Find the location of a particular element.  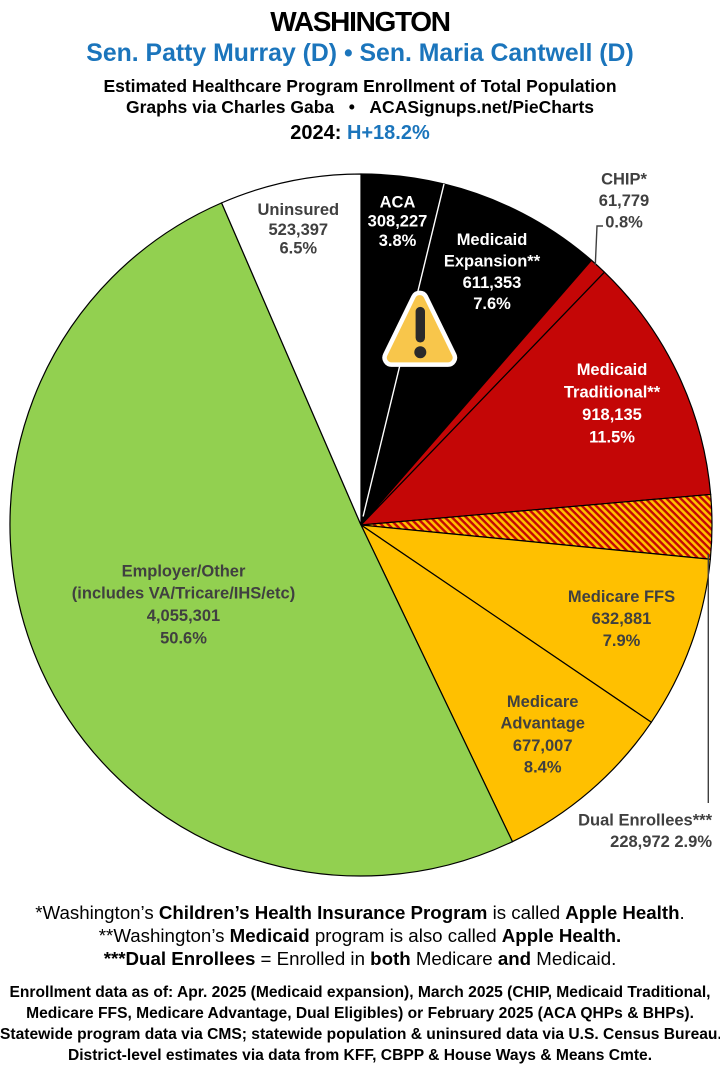

svg-text: 0.8% is located at coordinates (624, 223).